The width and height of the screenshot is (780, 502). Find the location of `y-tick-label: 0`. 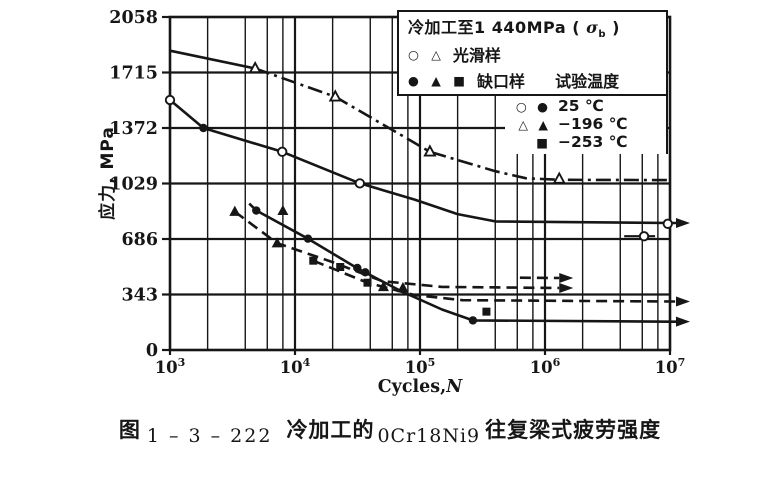

y-tick-label: 0 is located at coordinates (152, 351).